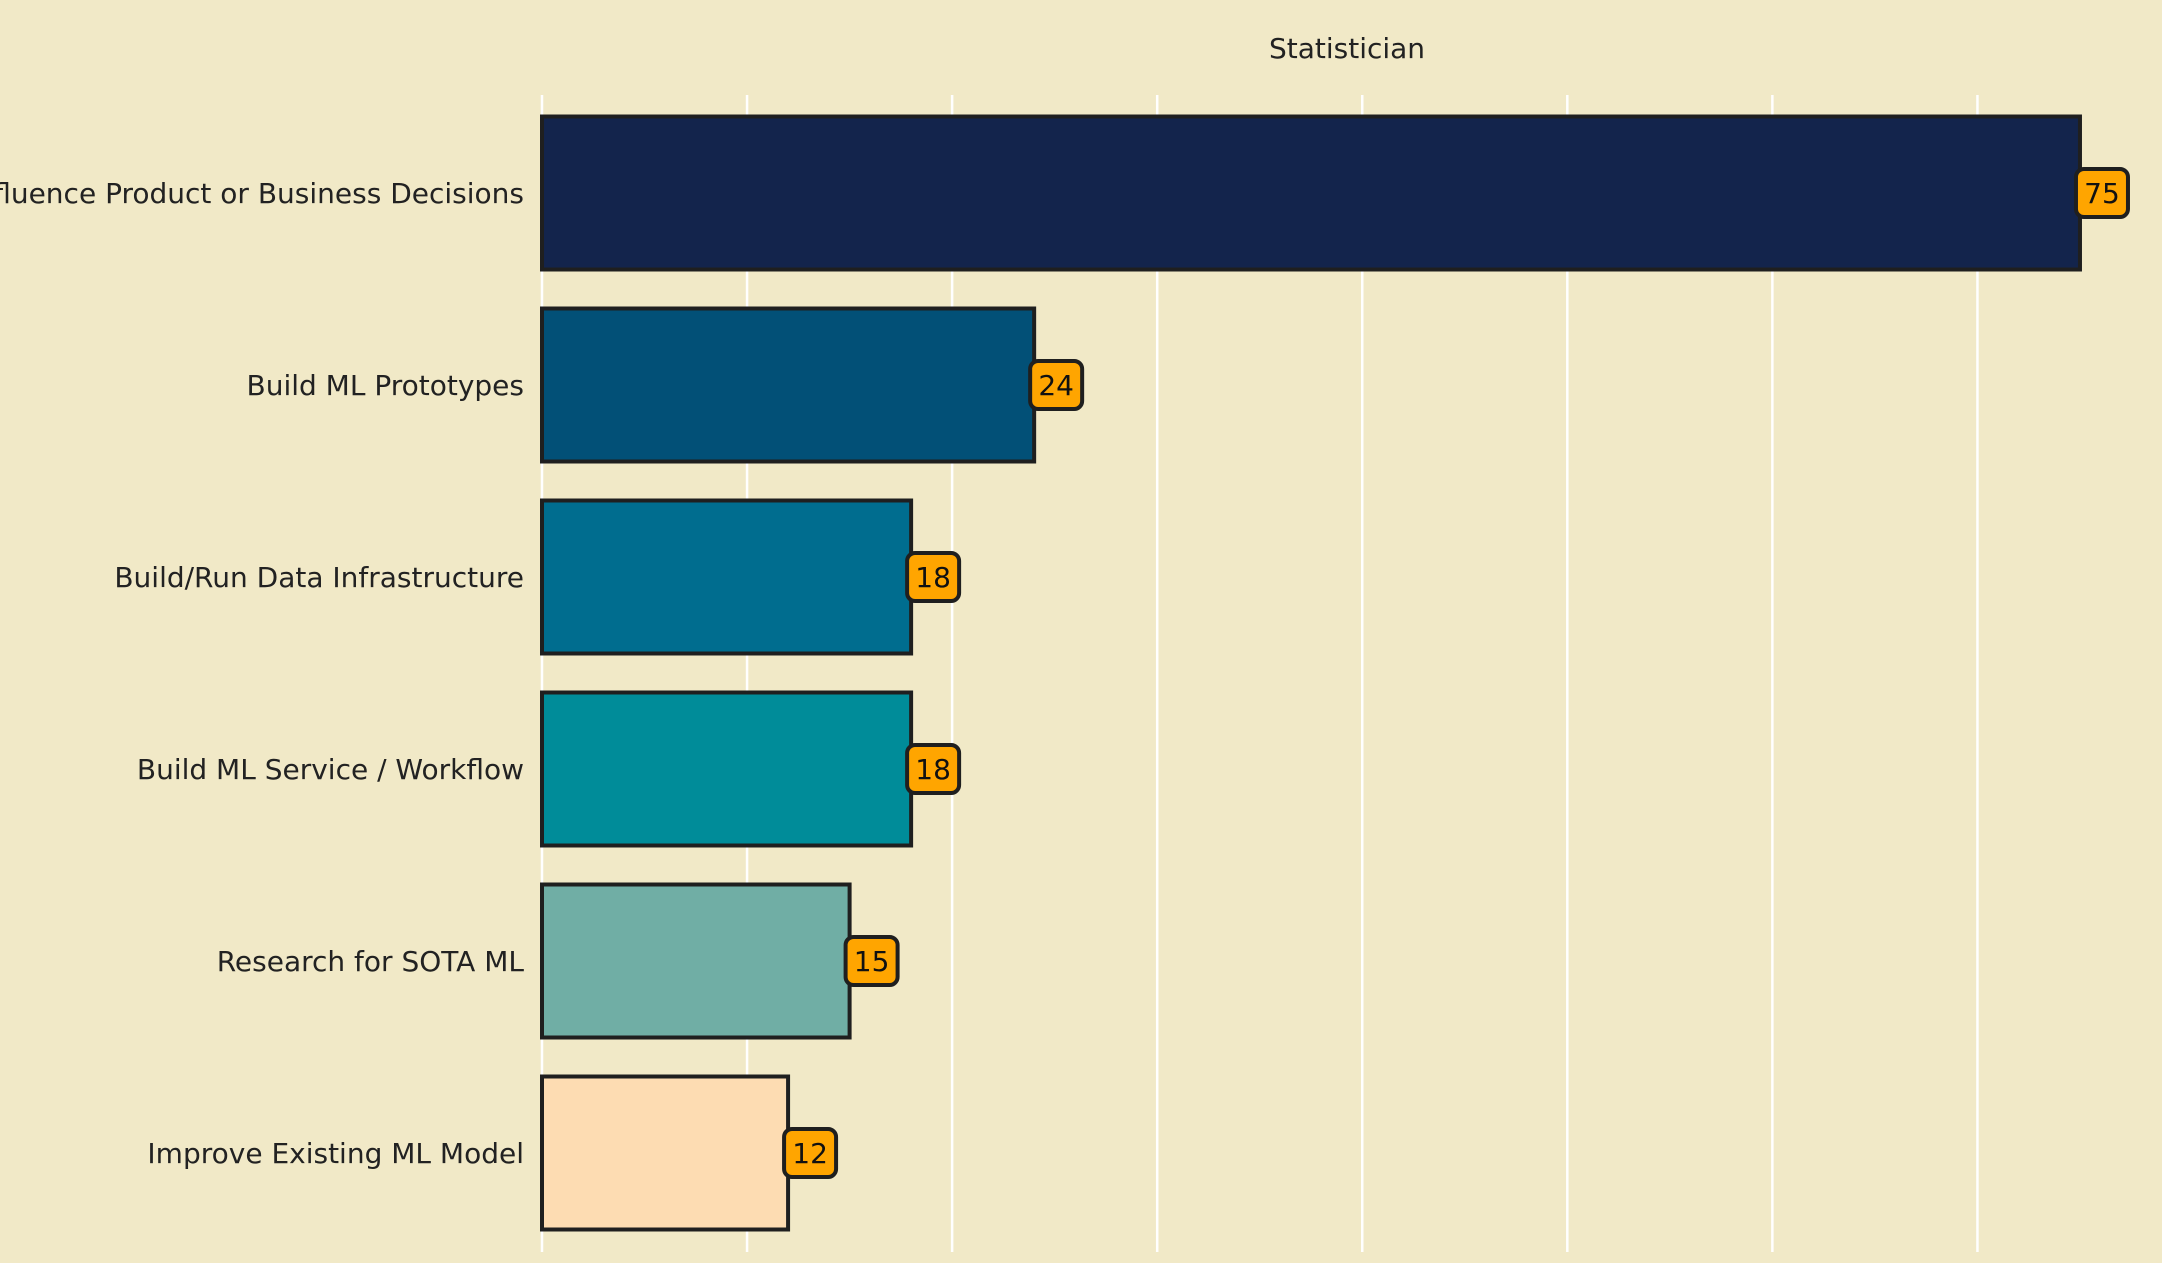  I want to click on value-label-text: 24, so click(1056, 385).